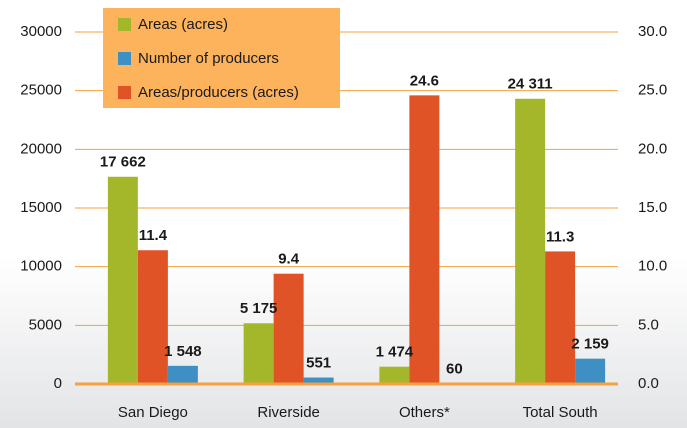  I want to click on data-label: 1 474, so click(395, 352).